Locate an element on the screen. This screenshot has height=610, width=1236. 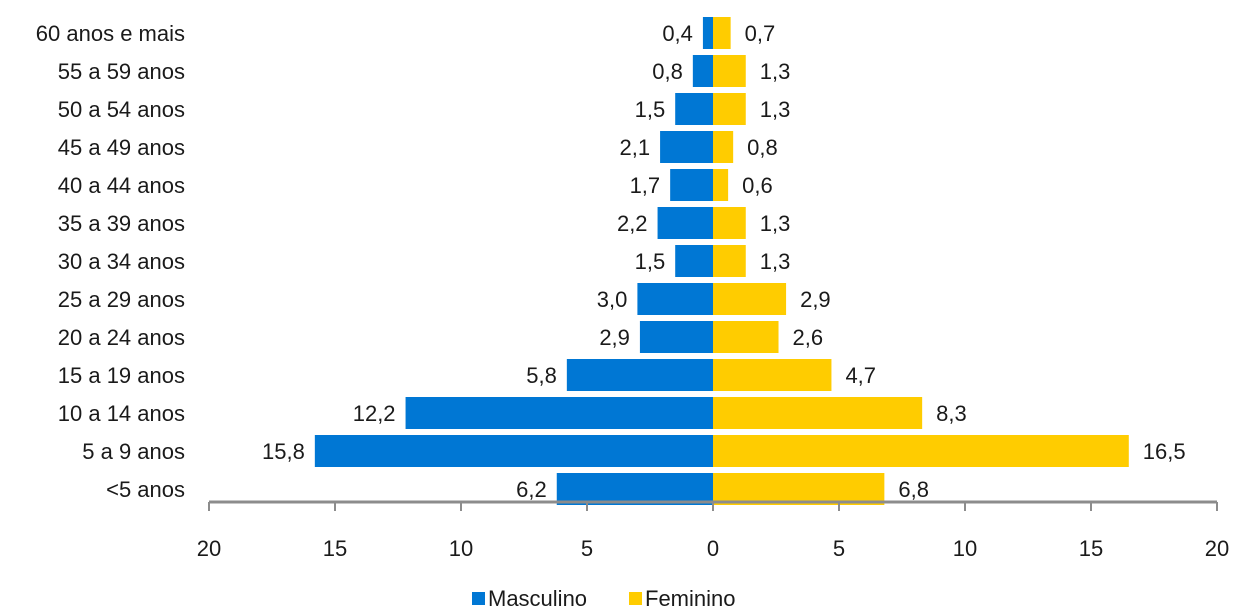
legend-label-masculino: Masculino is located at coordinates (537, 598).